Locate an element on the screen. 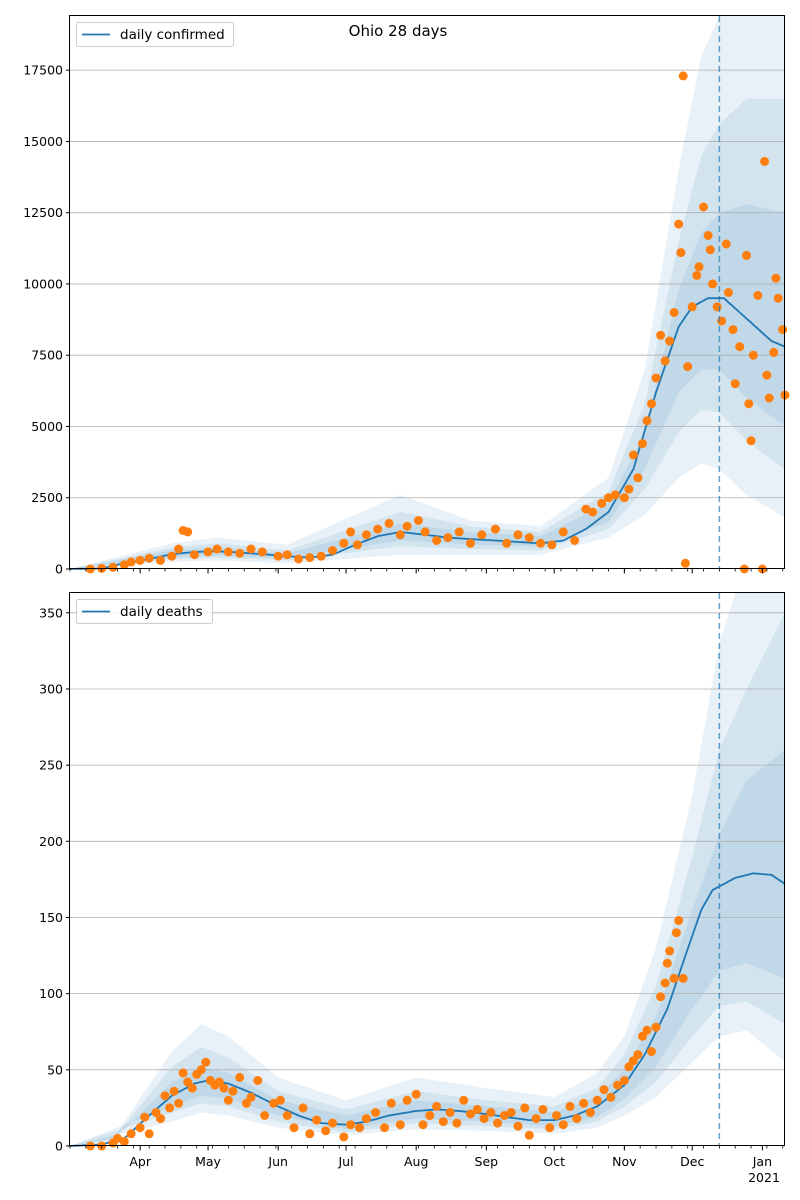 The width and height of the screenshot is (800, 1200). confirmed-y-tick-label: 7500 is located at coordinates (47, 355).